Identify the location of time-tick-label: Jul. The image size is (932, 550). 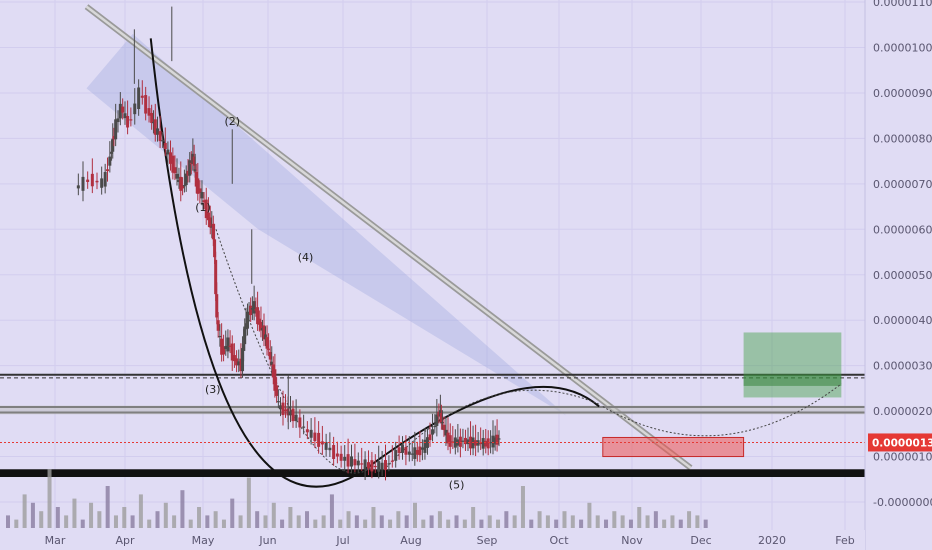
(342, 540).